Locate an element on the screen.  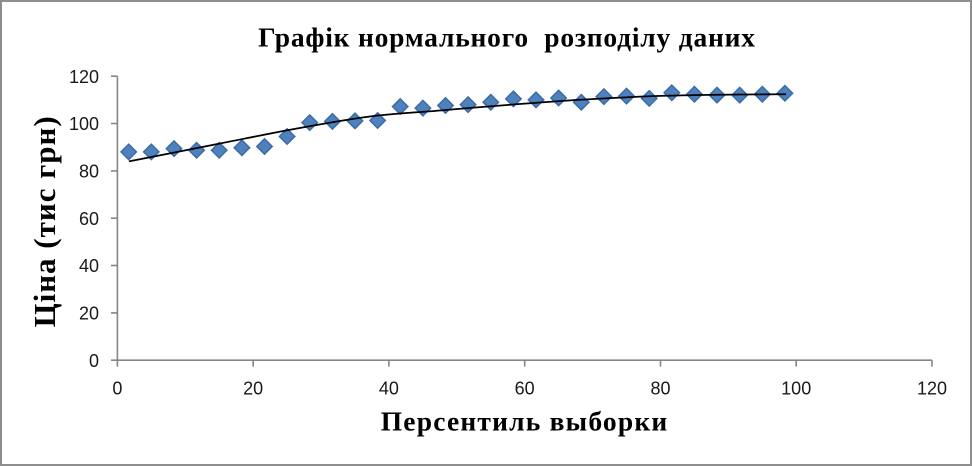
svg-text: Персентиль выборки is located at coordinates (525, 421).